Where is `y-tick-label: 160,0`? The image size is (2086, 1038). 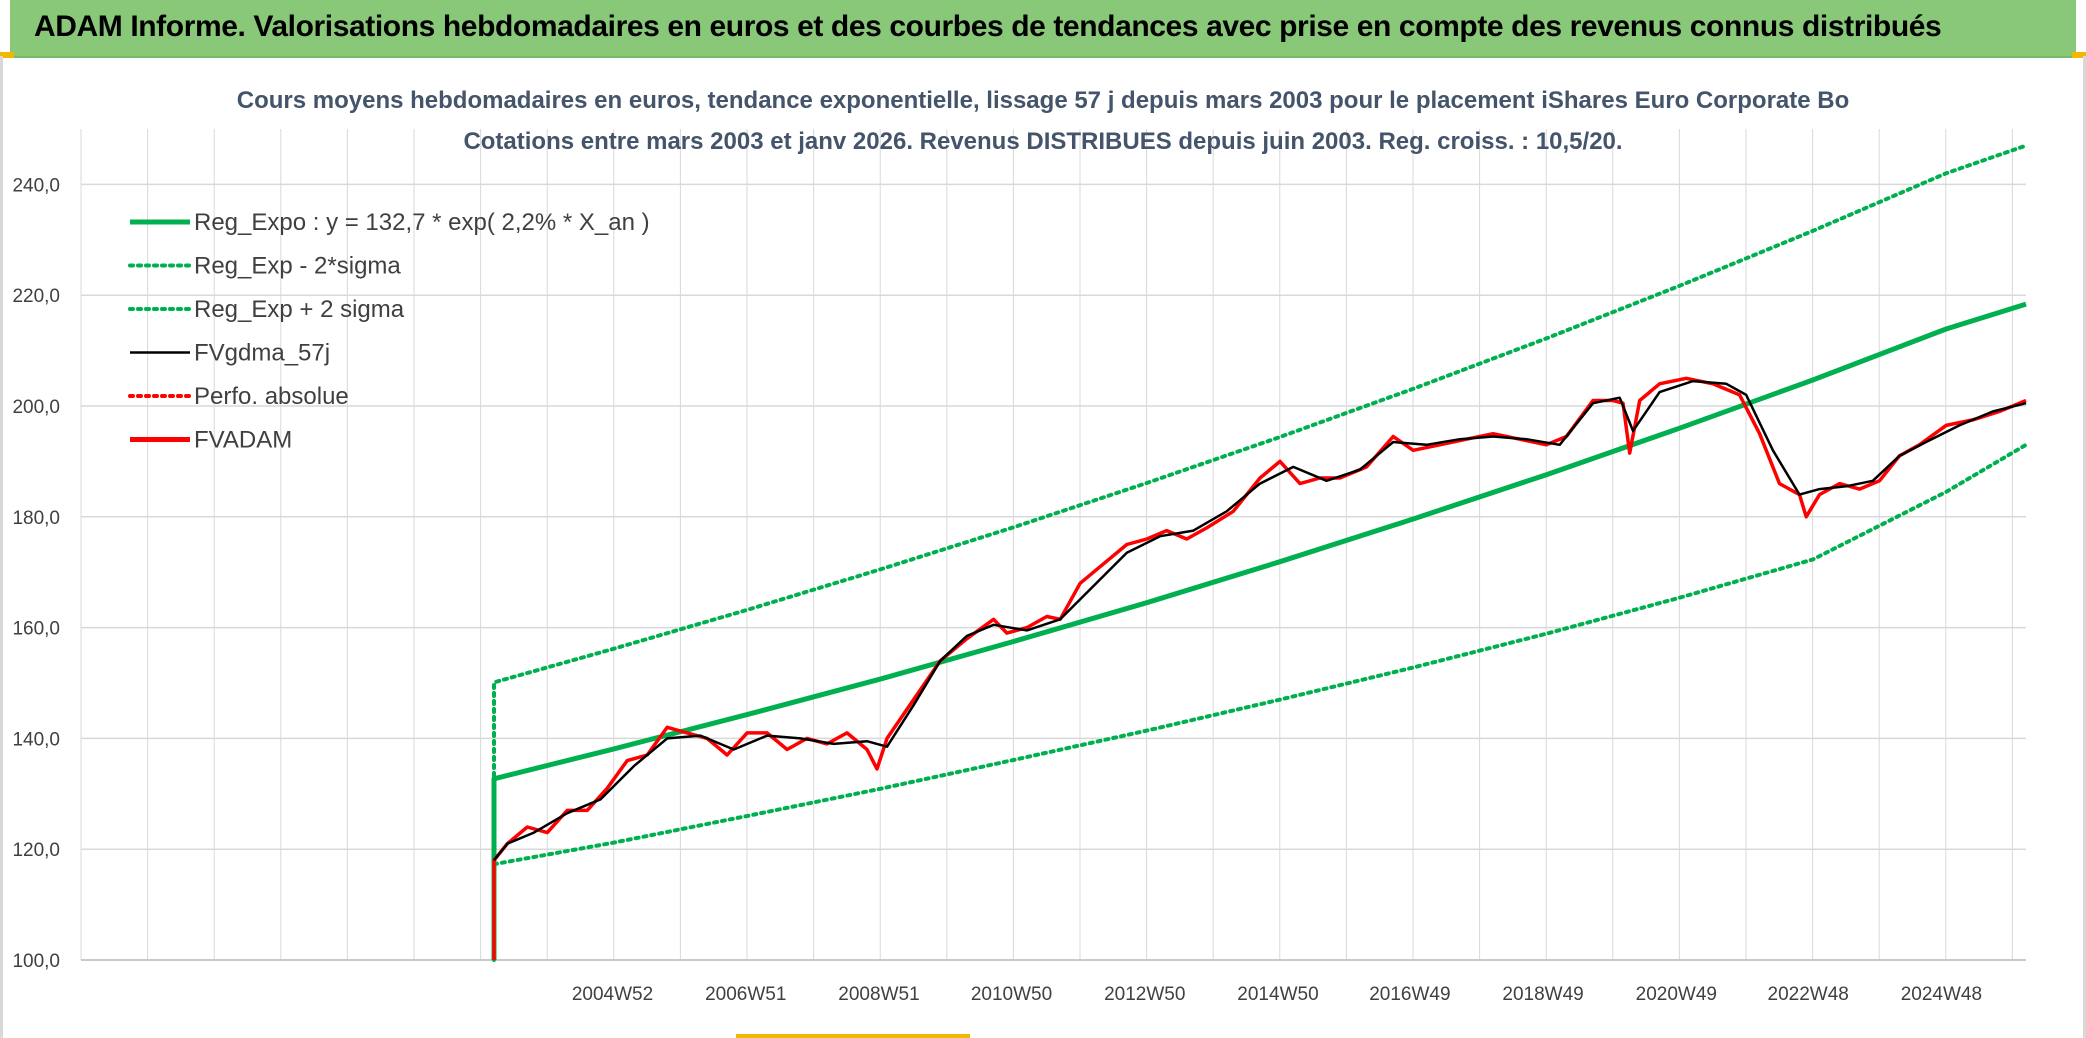
y-tick-label: 160,0 is located at coordinates (36, 629).